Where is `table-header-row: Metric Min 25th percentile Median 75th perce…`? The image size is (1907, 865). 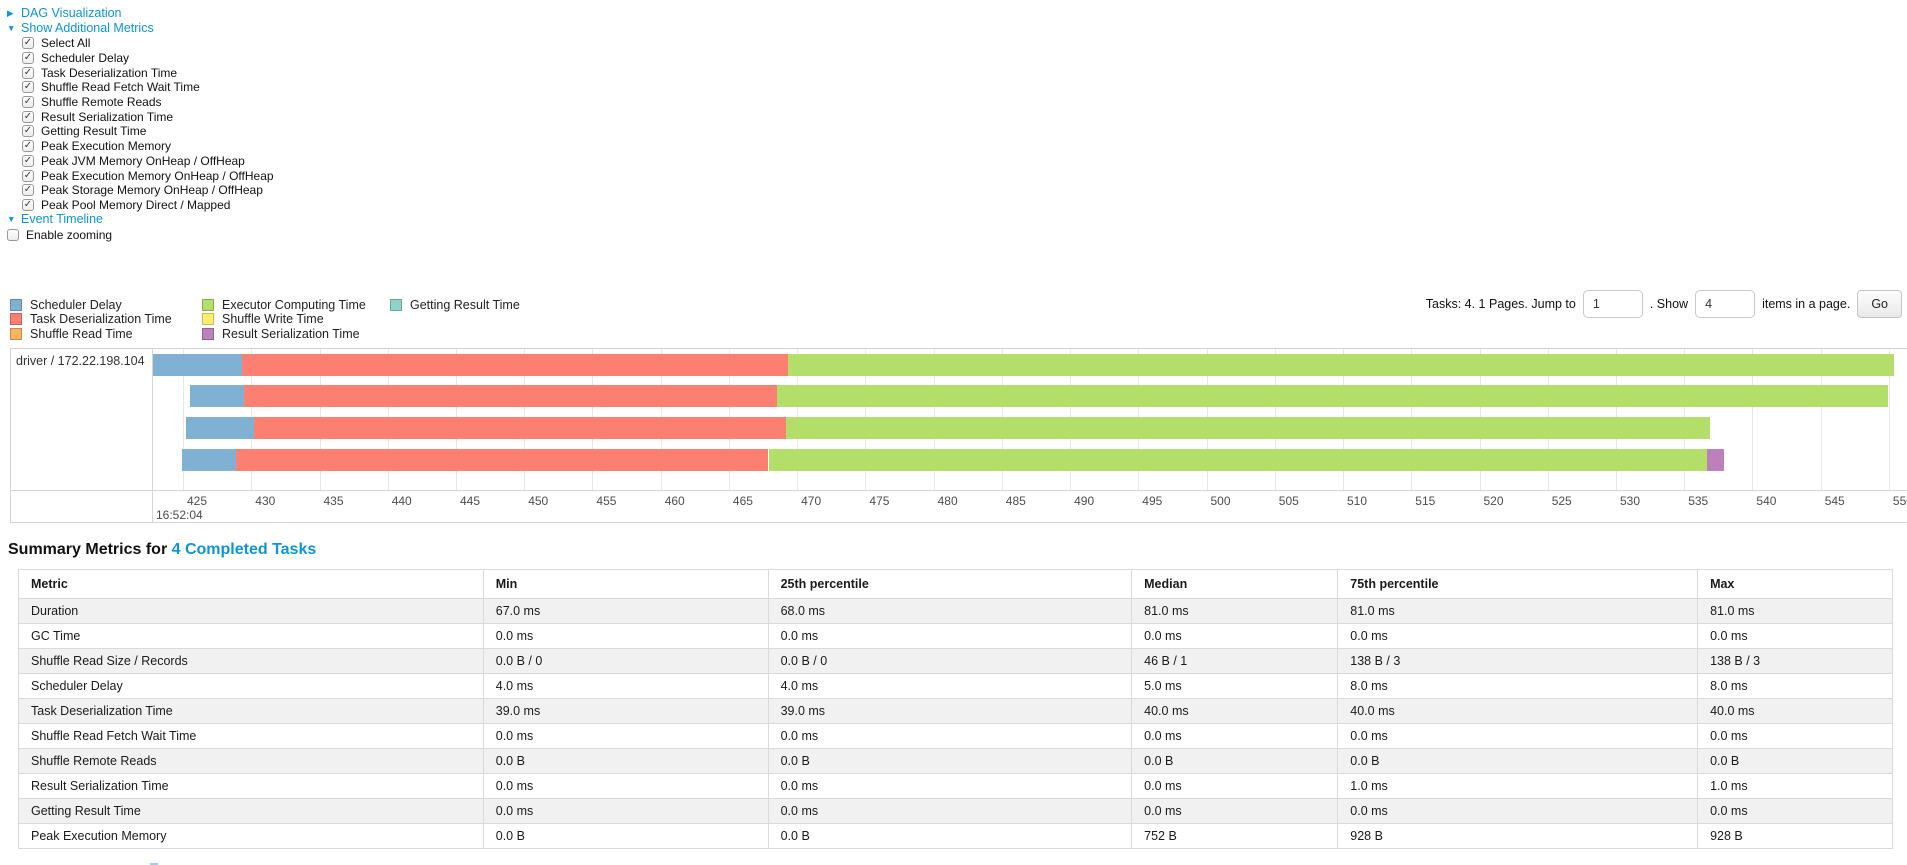 table-header-row: Metric Min 25th percentile Median 75th perce… is located at coordinates (955, 584).